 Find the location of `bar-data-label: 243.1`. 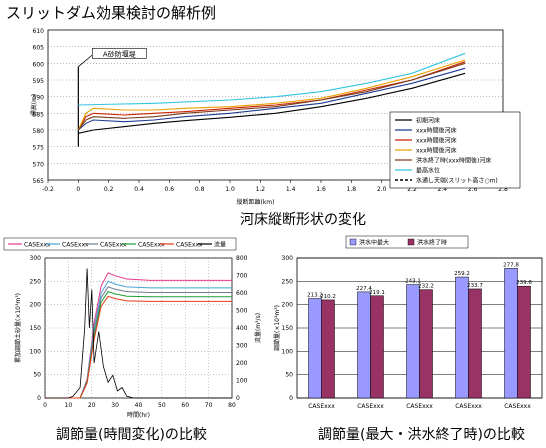

bar-data-label: 243.1 is located at coordinates (413, 282).